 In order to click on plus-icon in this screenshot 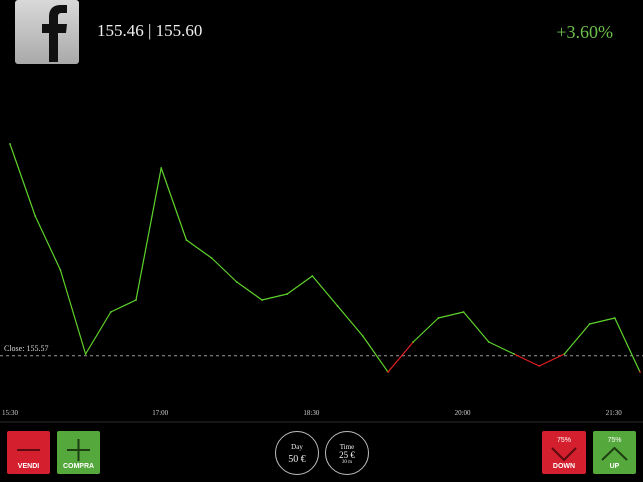, I will do `click(78, 450)`.